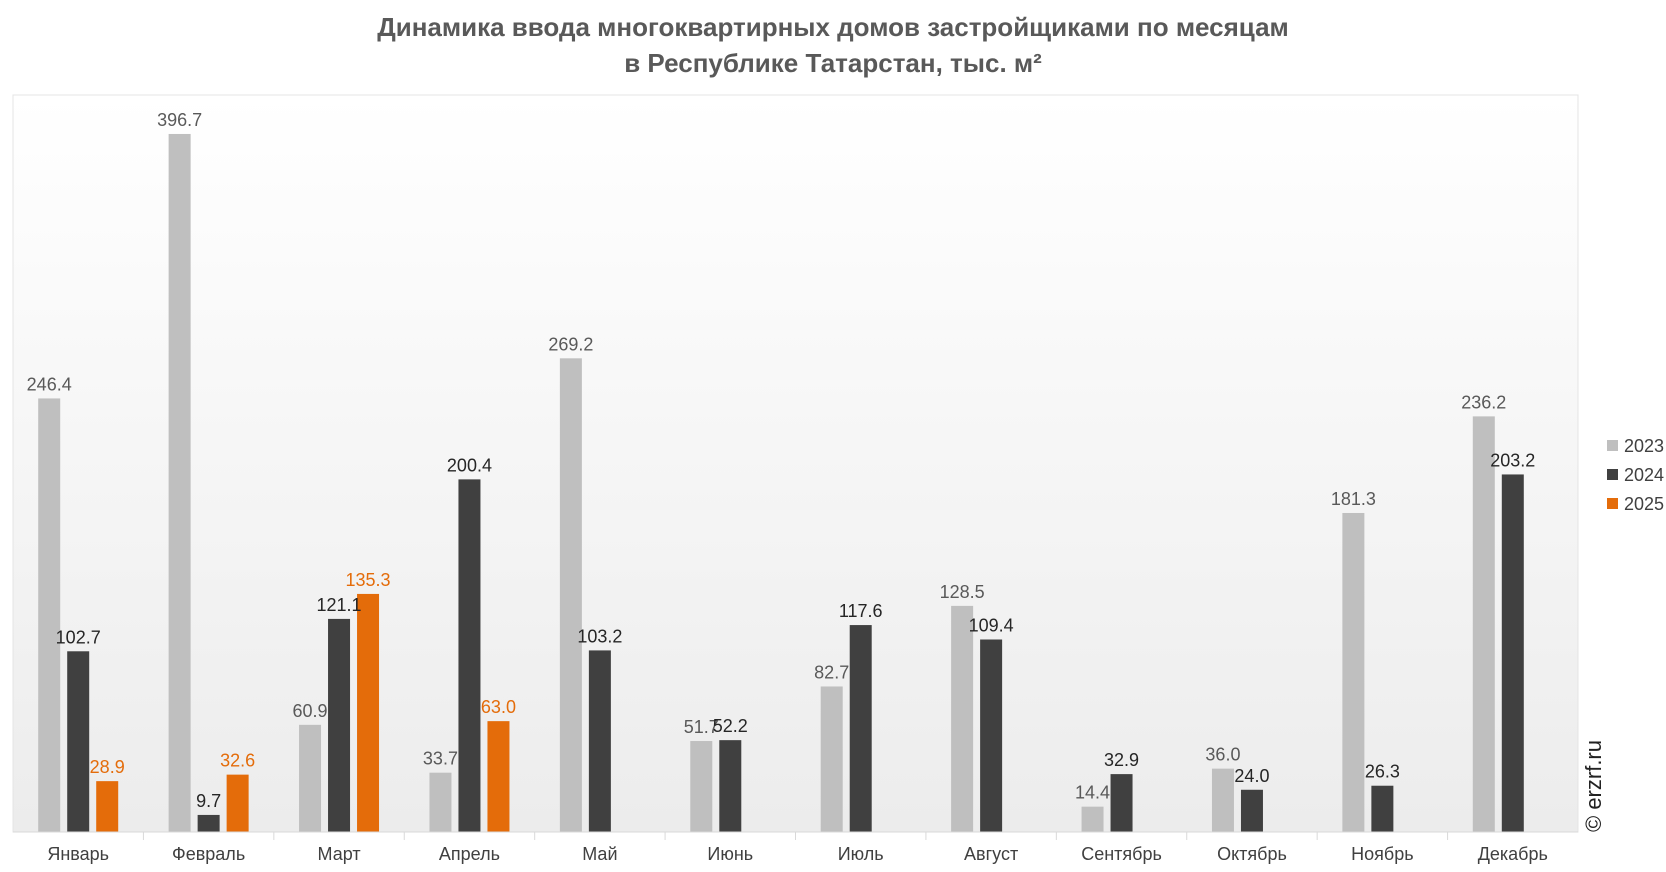 This screenshot has width=1666, height=872. Describe the element at coordinates (1483, 402) in the screenshot. I see `data-label-2023: 236.2` at that location.